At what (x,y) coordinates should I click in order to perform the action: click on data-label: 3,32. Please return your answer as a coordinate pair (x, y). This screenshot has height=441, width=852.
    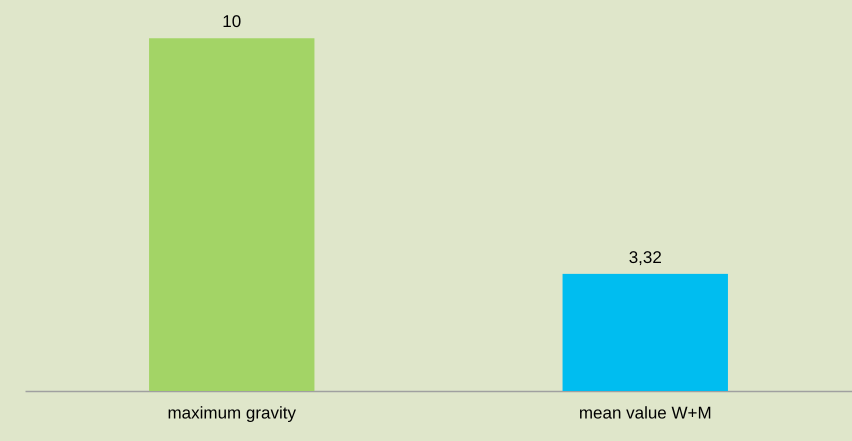
    Looking at the image, I should click on (645, 257).